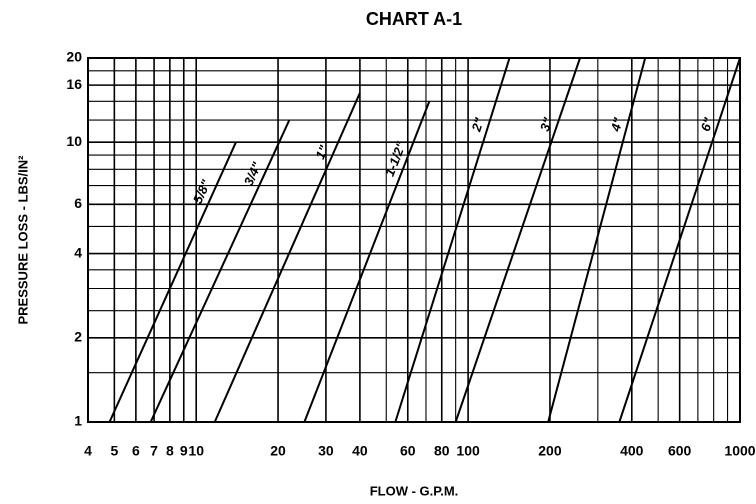 The image size is (756, 504). What do you see at coordinates (632, 451) in the screenshot?
I see `x-tick-label: 400` at bounding box center [632, 451].